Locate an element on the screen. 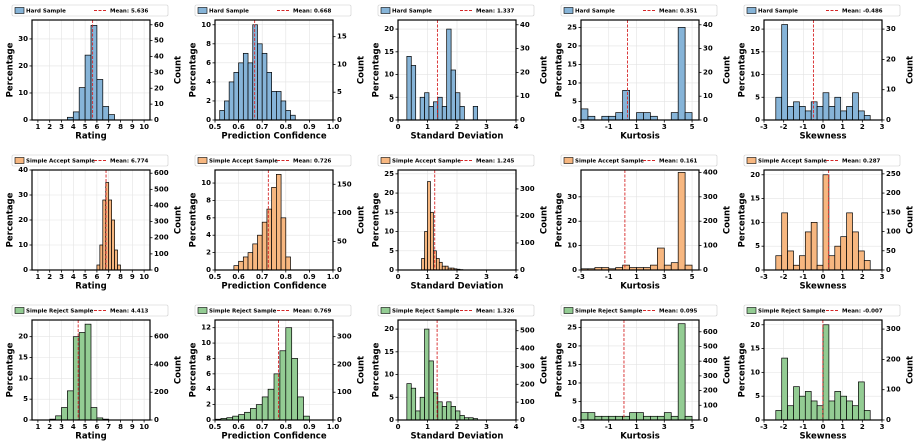 This screenshot has height=448, width=915. x-axis-label: Standard Deviation is located at coordinates (457, 437).